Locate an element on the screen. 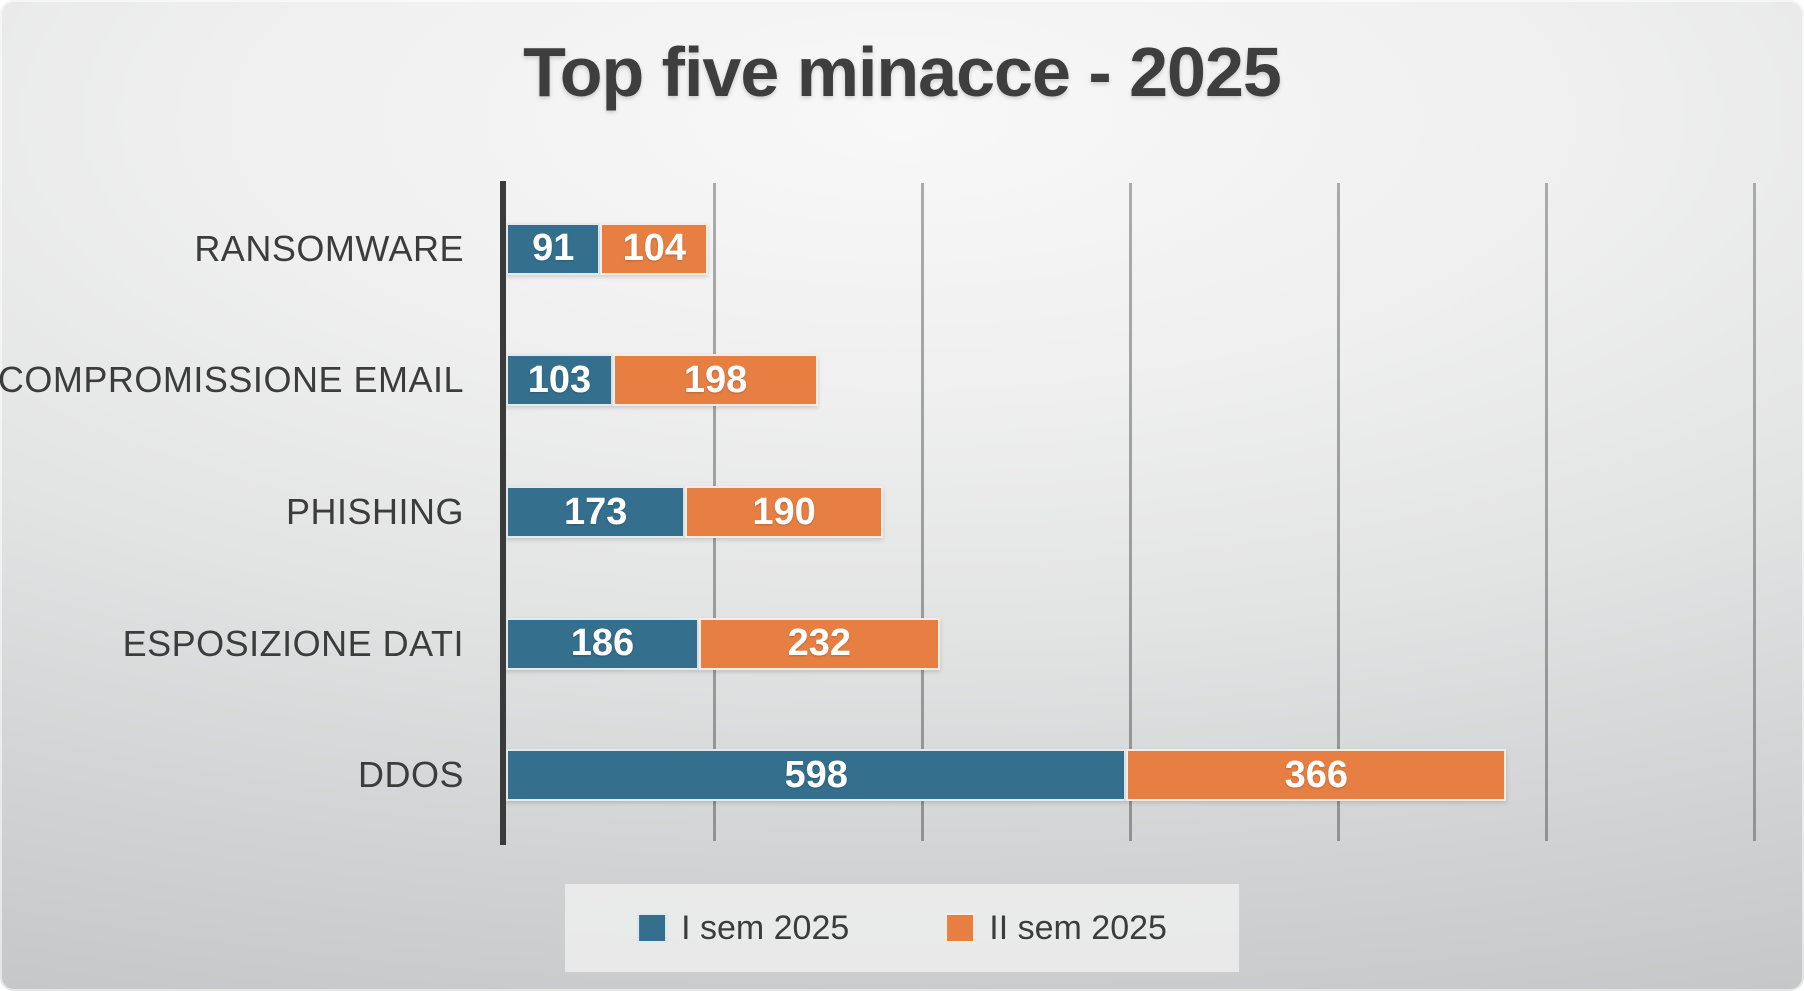  bar-segment-series1: 186 is located at coordinates (602, 643).